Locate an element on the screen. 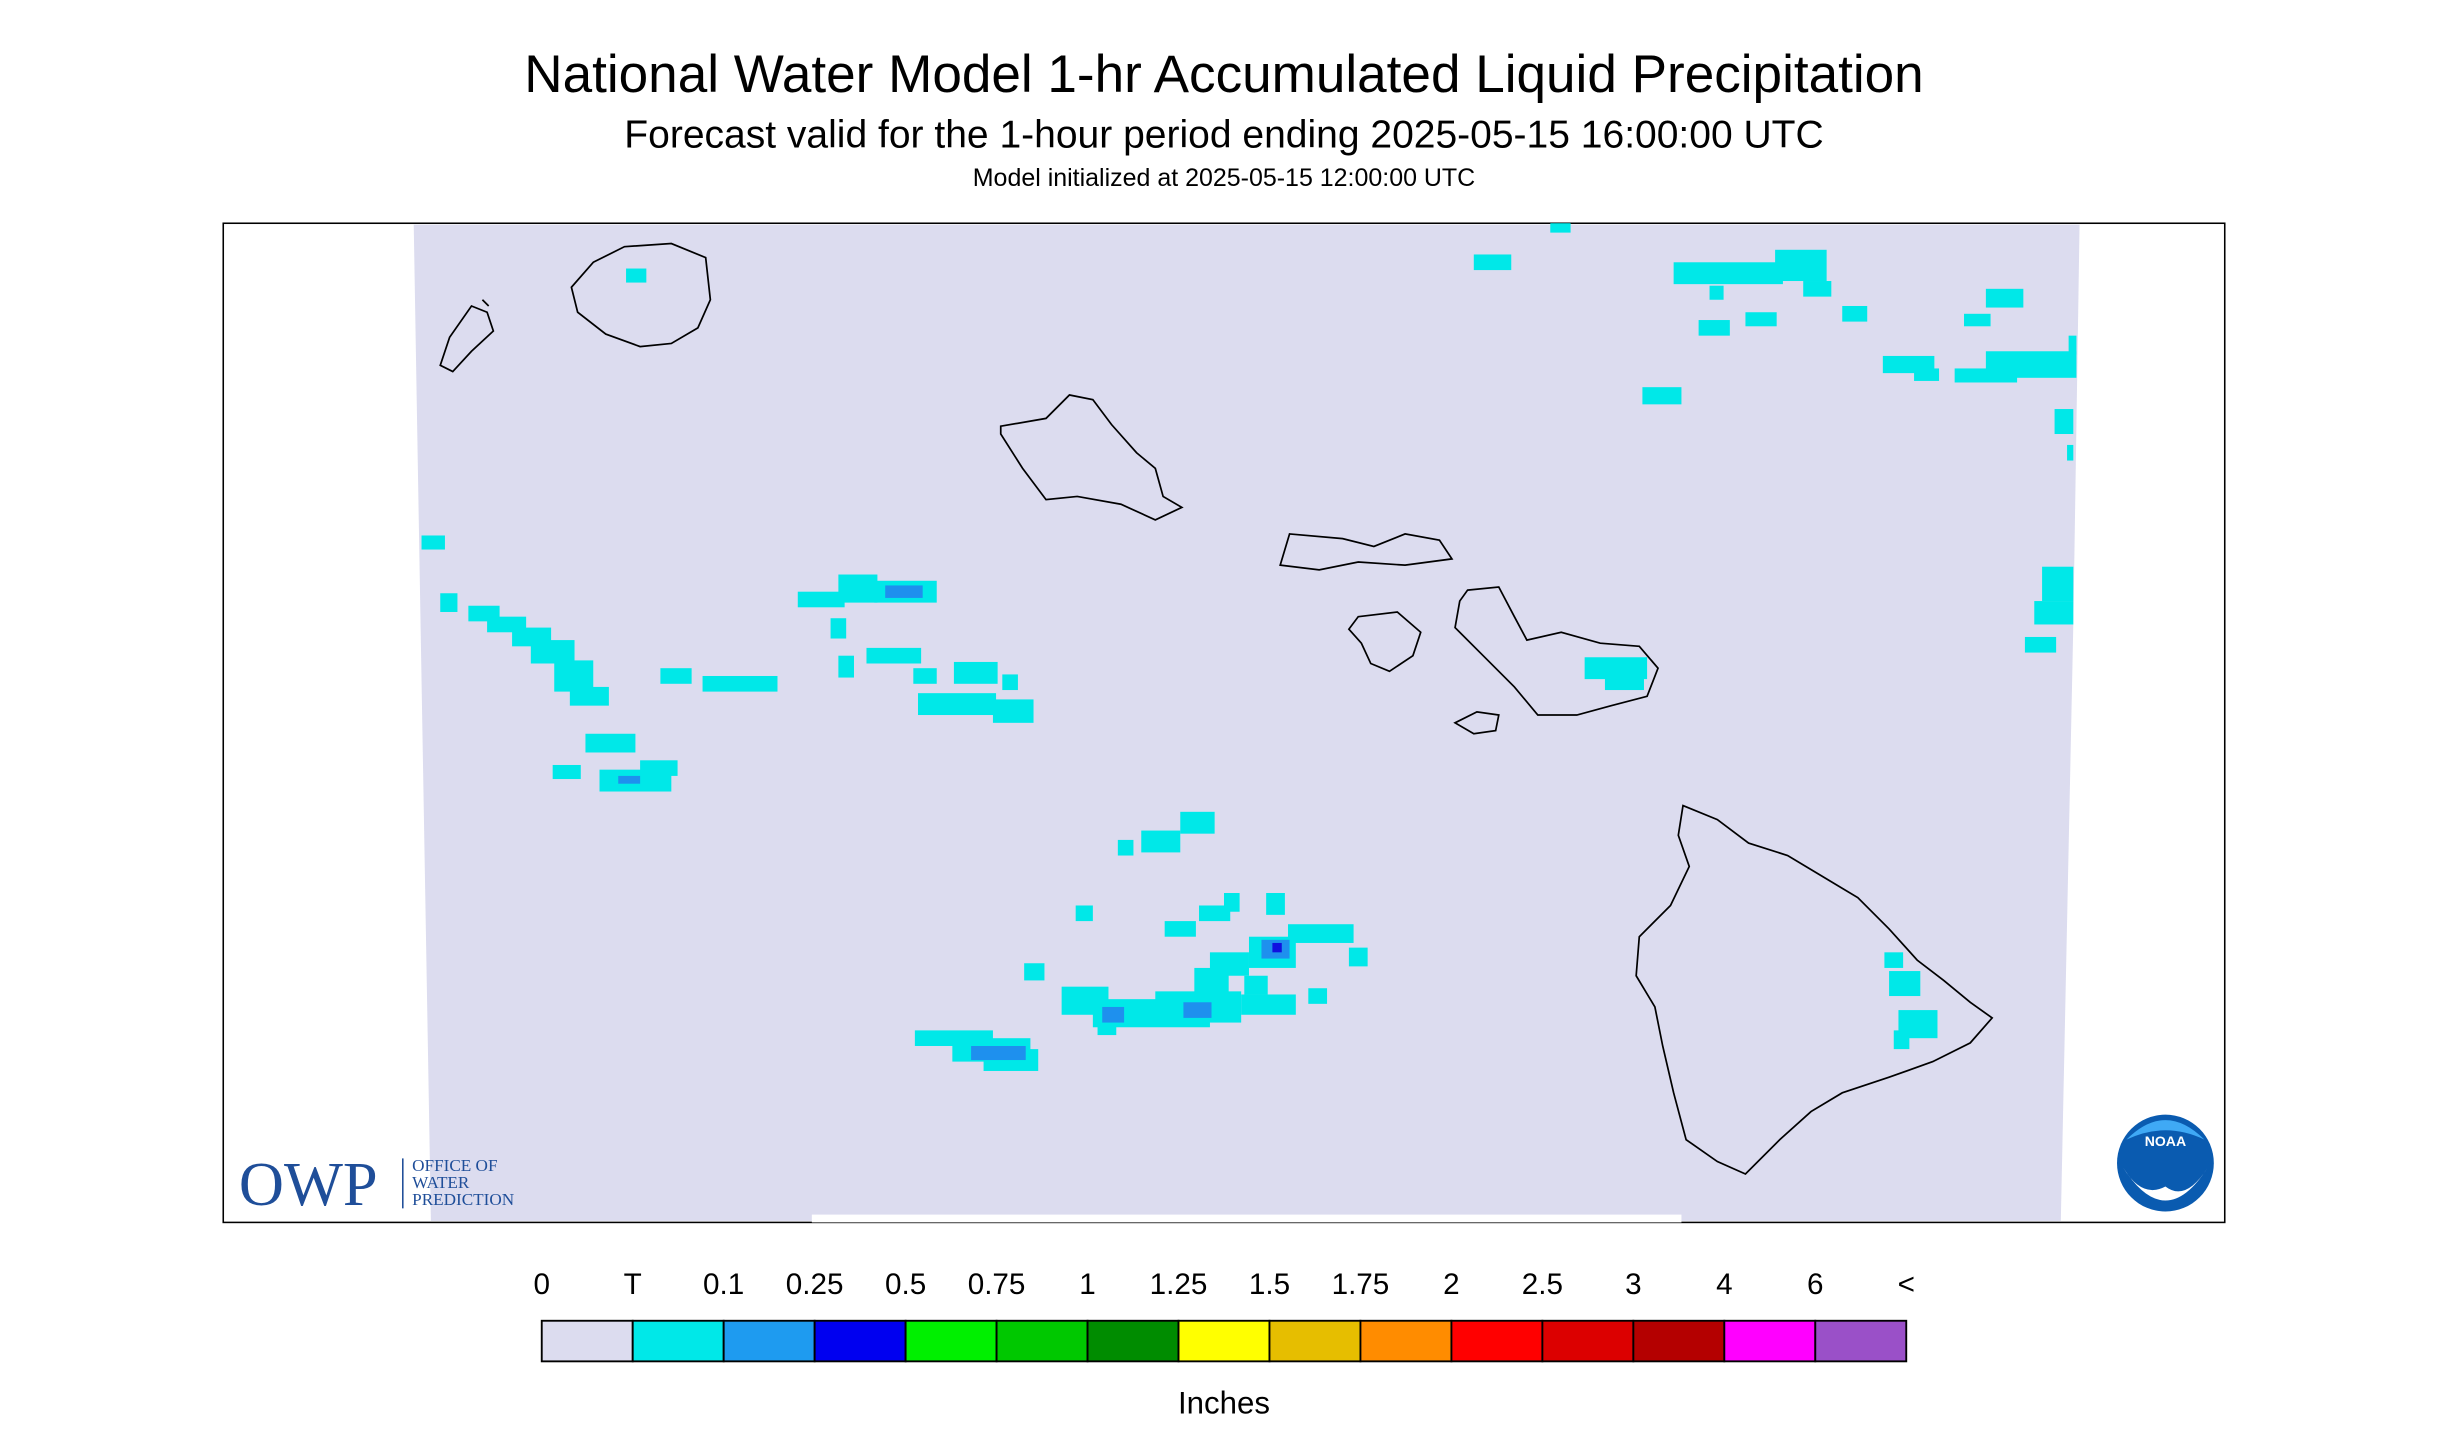 The image size is (2448, 1448). legend-label: 0.75 is located at coordinates (997, 1284).